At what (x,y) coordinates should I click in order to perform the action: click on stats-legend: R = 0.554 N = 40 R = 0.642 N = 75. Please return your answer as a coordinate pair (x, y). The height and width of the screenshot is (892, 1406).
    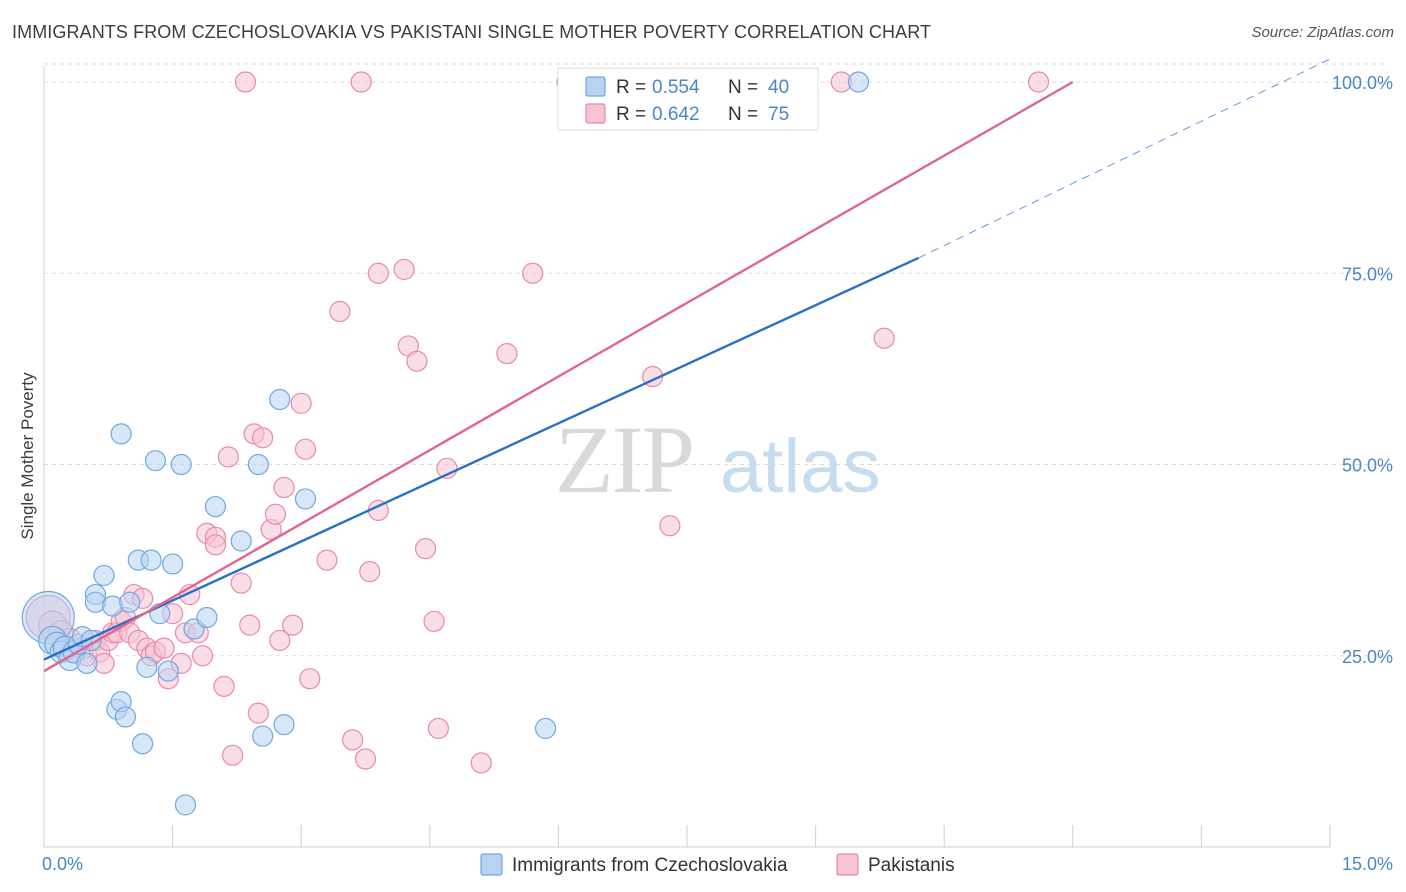
    Looking at the image, I should click on (688, 99).